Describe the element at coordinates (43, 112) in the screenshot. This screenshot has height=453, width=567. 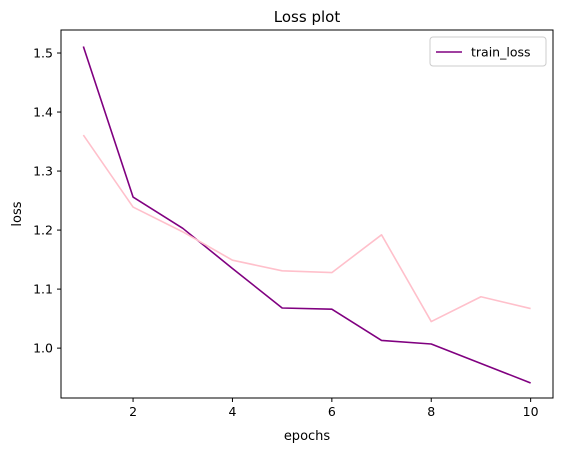
I see `y-tick-label: 1.4` at that location.